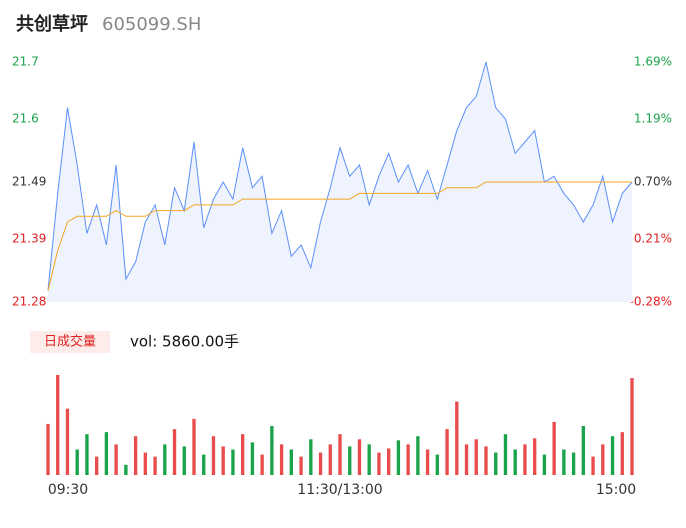 The image size is (686, 528). Describe the element at coordinates (339, 490) in the screenshot. I see `x-tick-label: 11:30/13:00` at that location.